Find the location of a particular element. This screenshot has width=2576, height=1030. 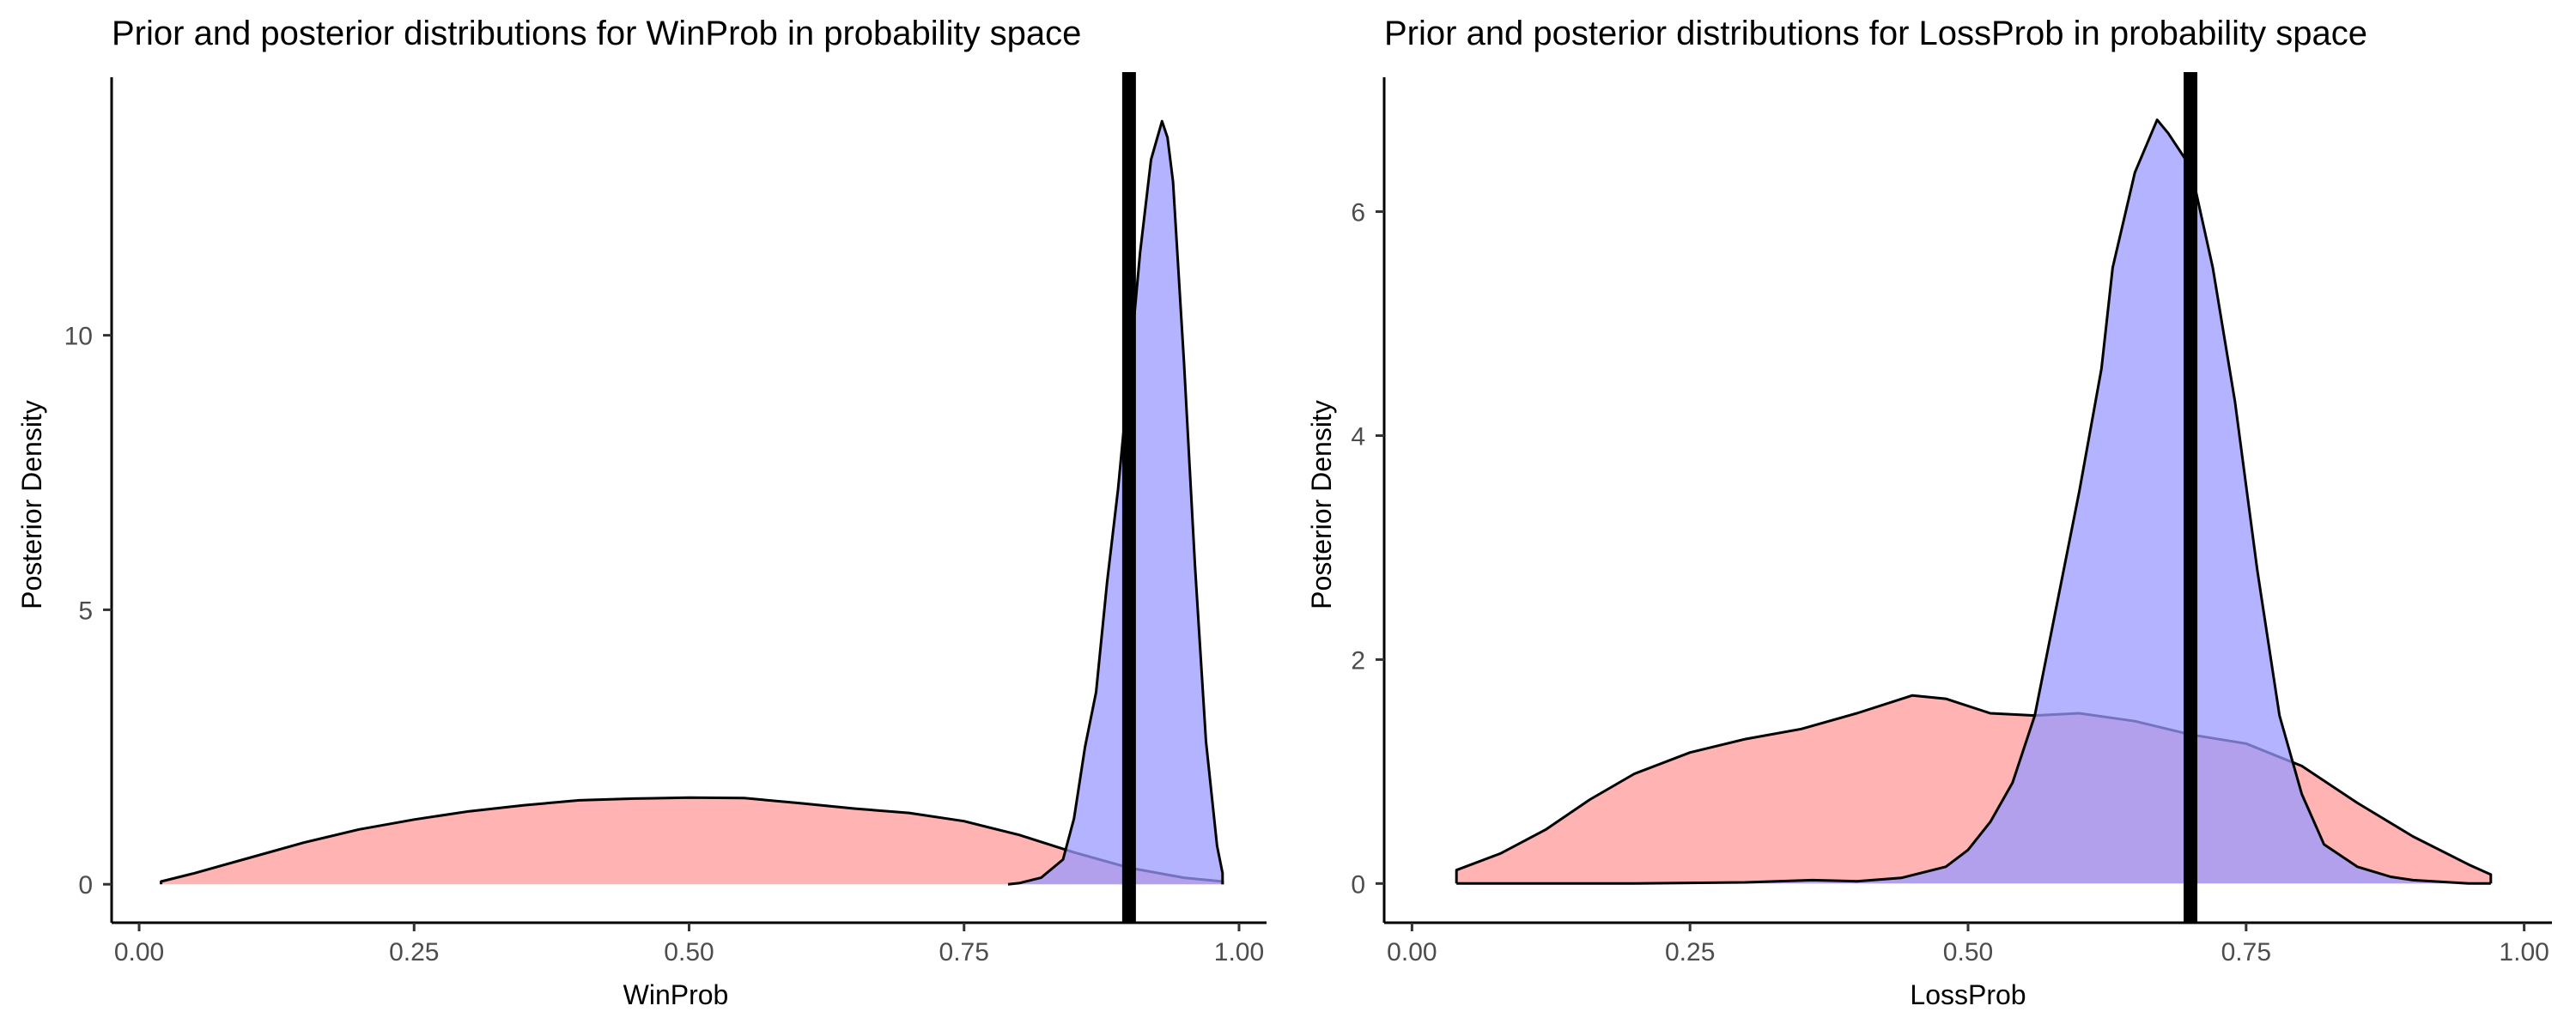

winprob-x-tick-label: 0.25 is located at coordinates (414, 952).